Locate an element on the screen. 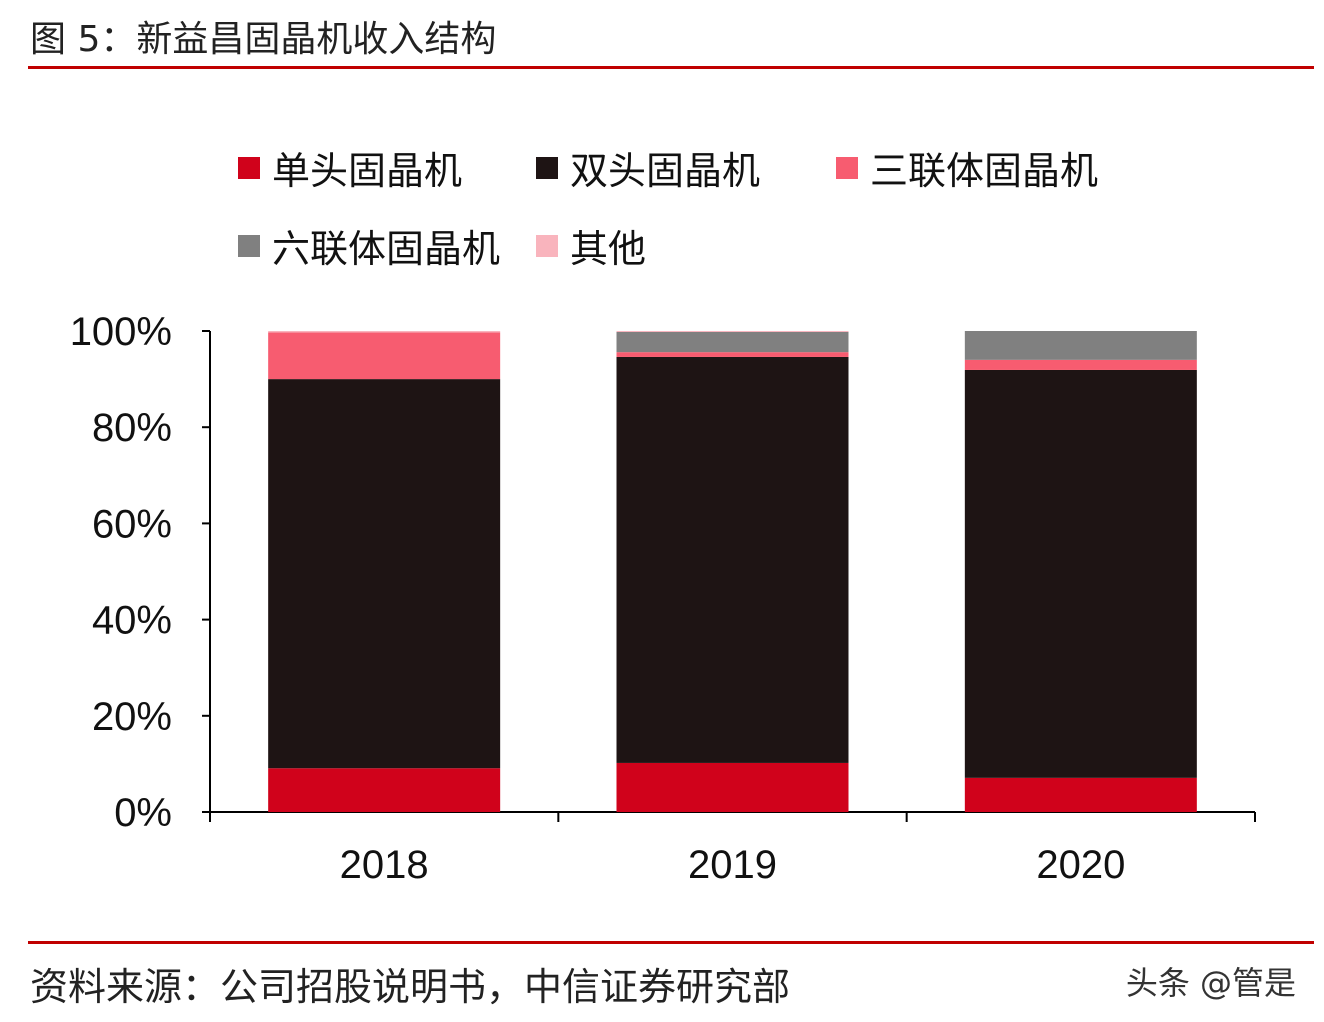 This screenshot has height=1022, width=1324. legend-label: 单头固晶机 is located at coordinates (367, 171).